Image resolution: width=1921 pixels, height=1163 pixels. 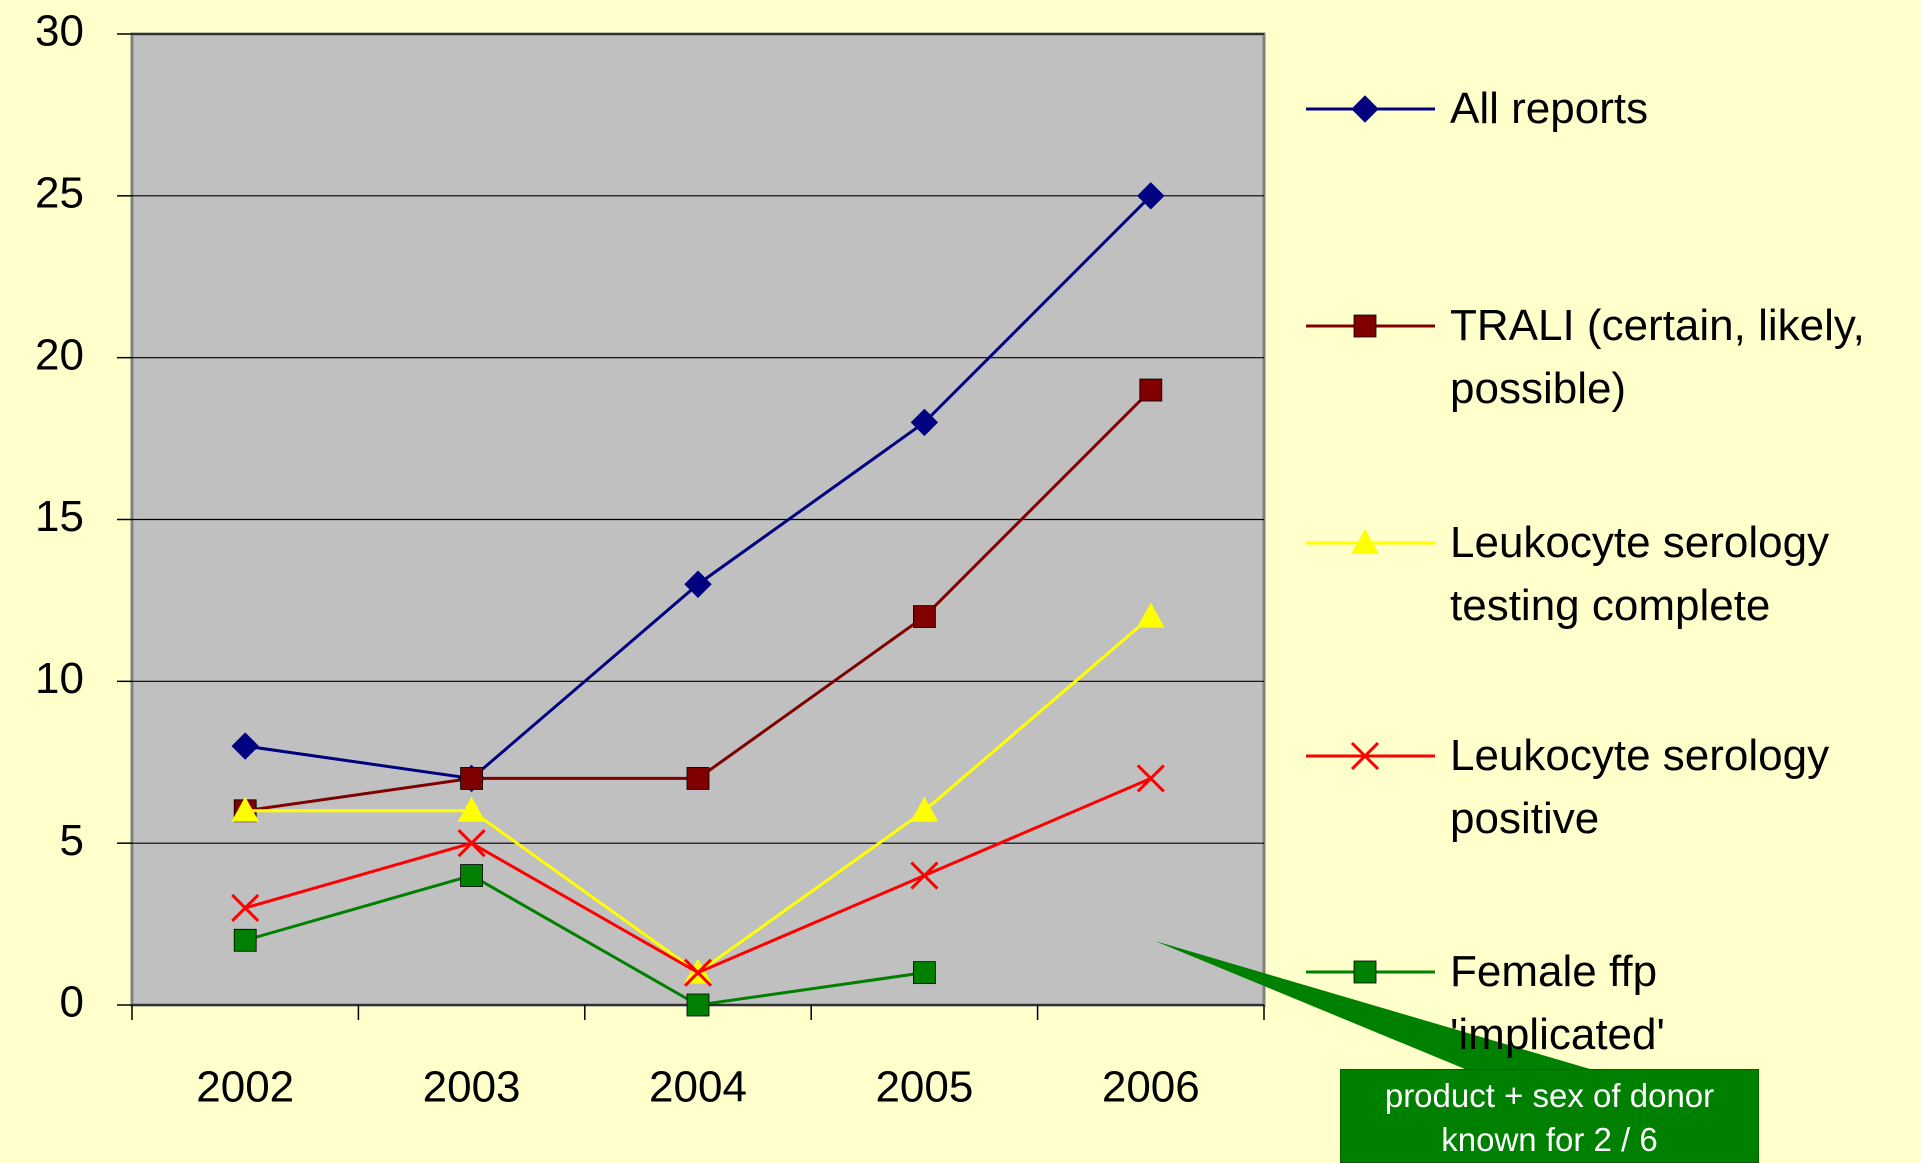 I want to click on x-tick-label: 2006, so click(x=1151, y=1087).